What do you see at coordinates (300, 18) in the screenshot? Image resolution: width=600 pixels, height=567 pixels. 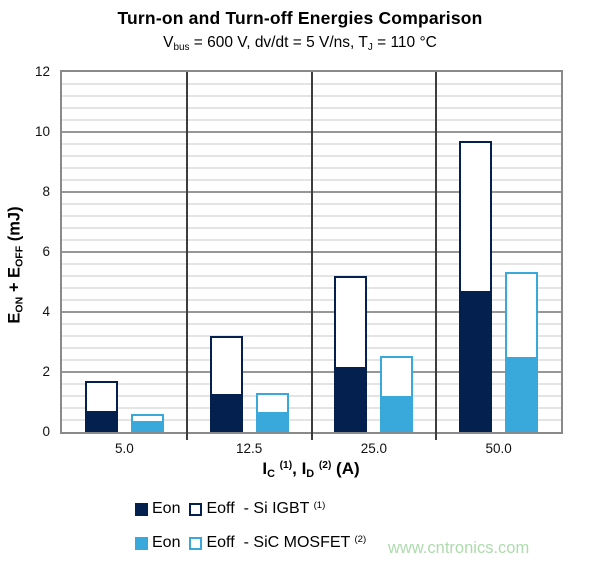 I see `chart-title: Turn-on and Turn-off Energies Comparison` at bounding box center [300, 18].